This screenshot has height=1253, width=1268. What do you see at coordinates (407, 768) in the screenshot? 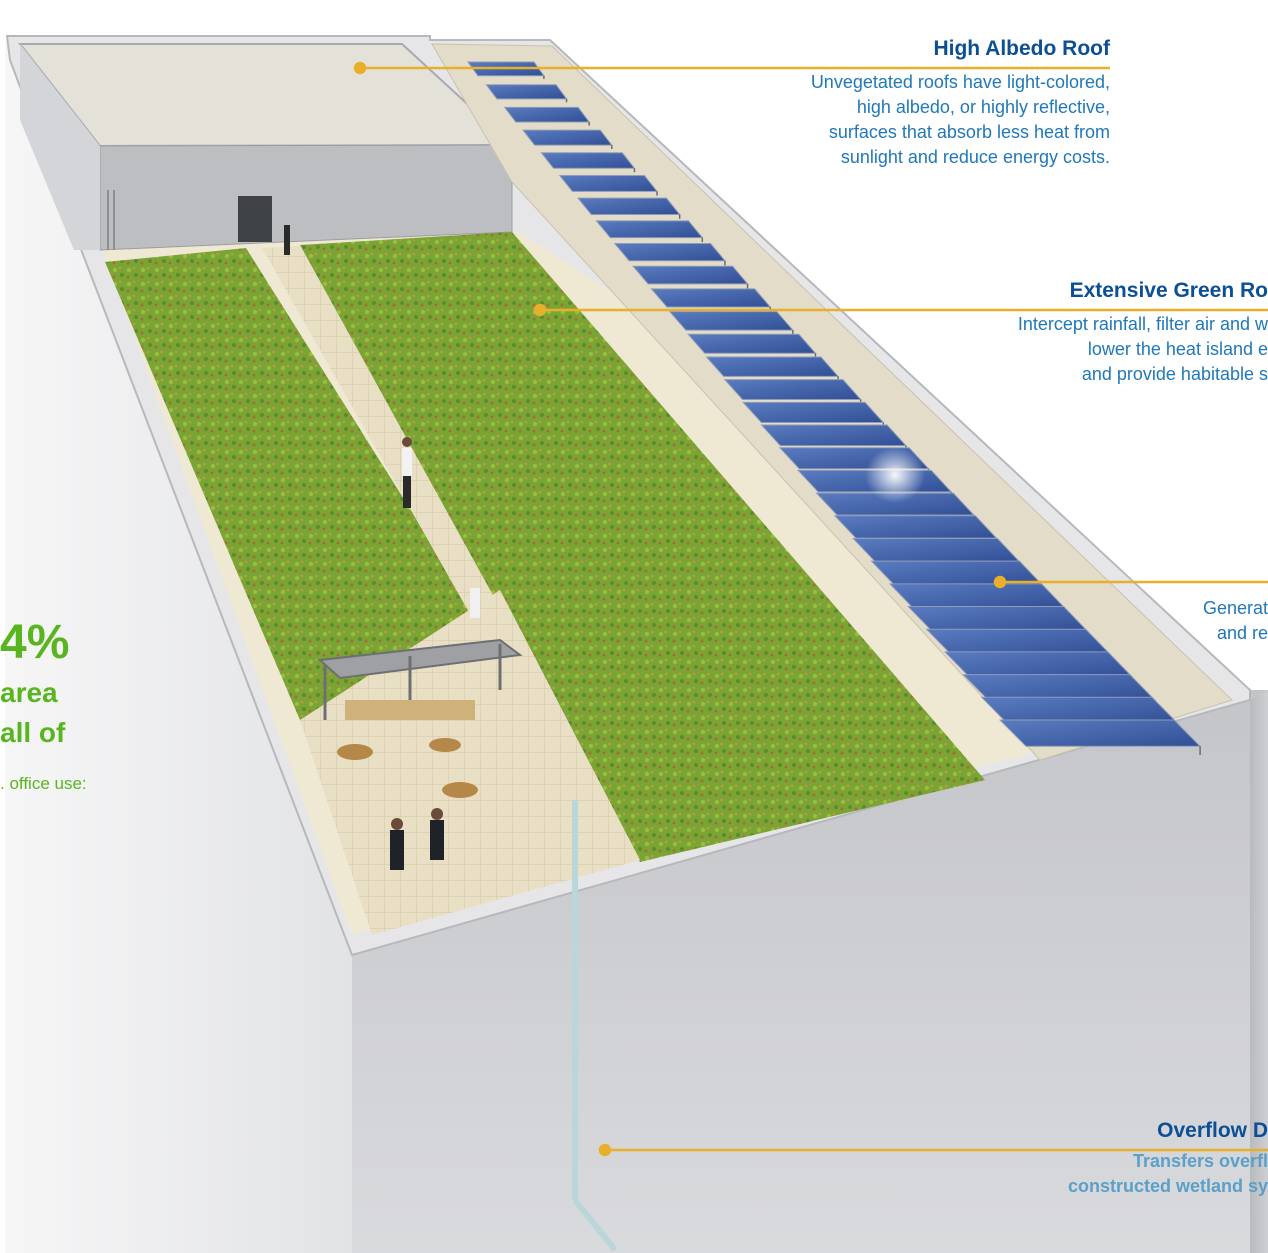
I see `cafe-tables` at bounding box center [407, 768].